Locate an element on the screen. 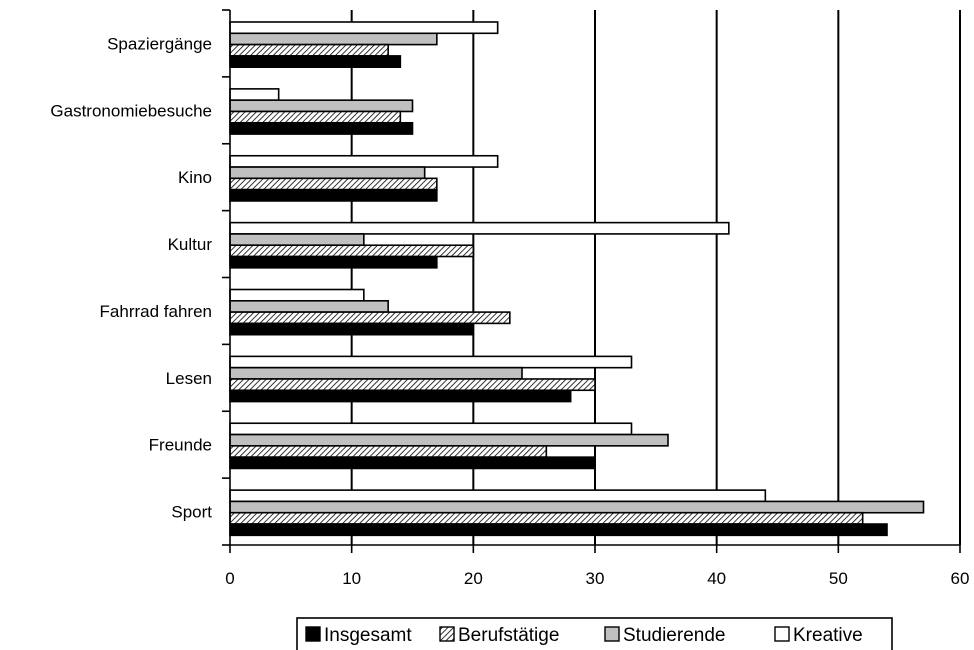 Image resolution: width=974 pixels, height=650 pixels. bar-berufstätige-3 is located at coordinates (352, 251).